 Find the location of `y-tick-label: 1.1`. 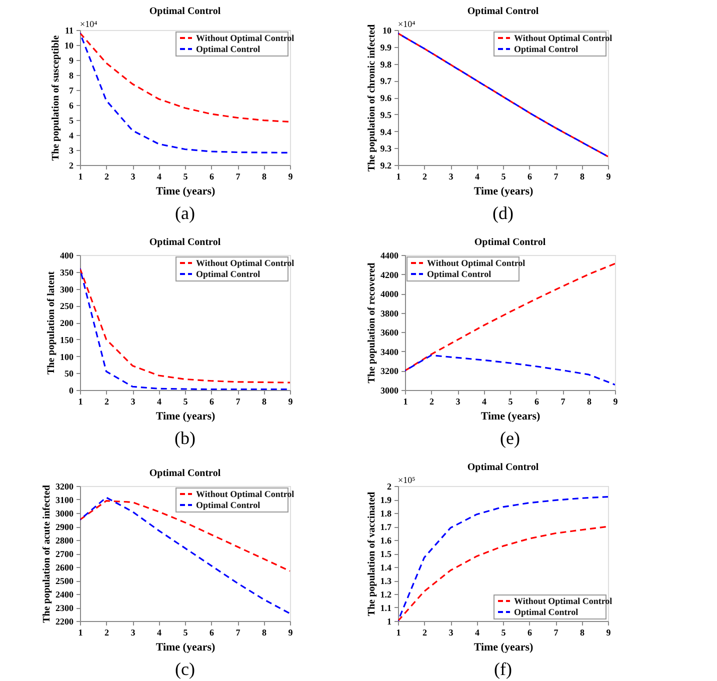

y-tick-label: 1.1 is located at coordinates (386, 608).